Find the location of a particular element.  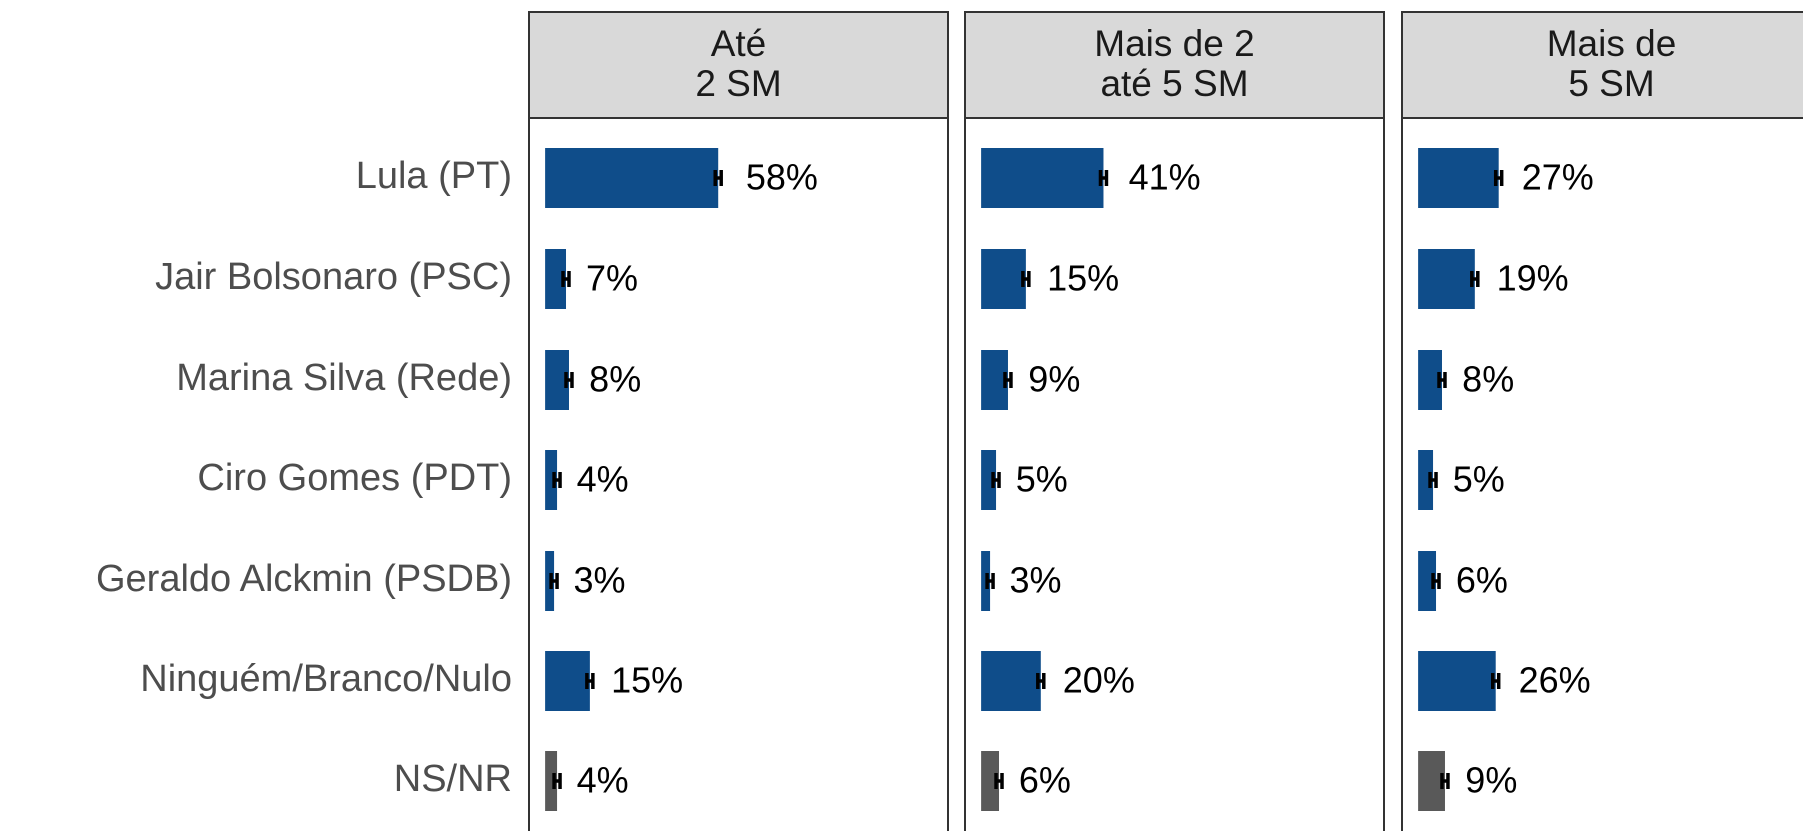

value-label: 26% is located at coordinates (1555, 680).